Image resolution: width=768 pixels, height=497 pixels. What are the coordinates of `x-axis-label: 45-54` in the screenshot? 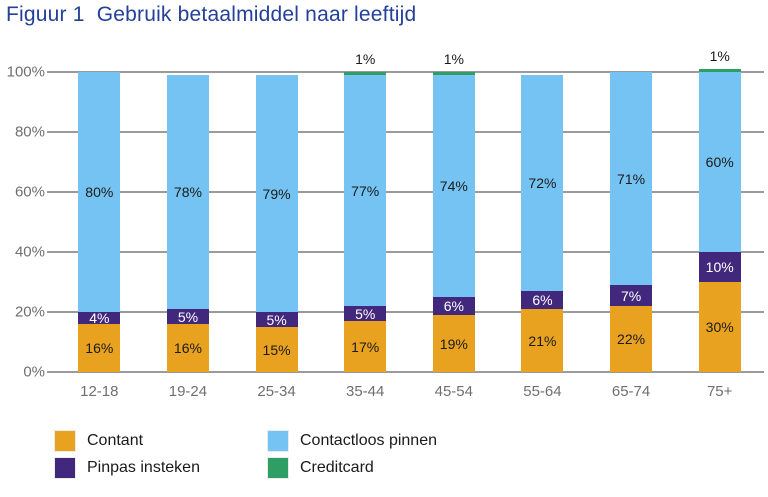 It's located at (453, 391).